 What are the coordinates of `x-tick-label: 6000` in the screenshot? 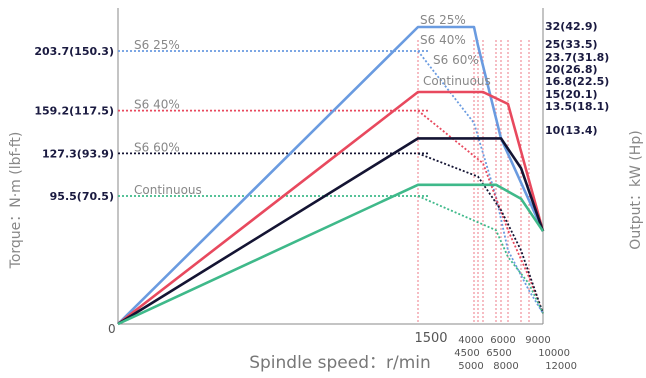 It's located at (502, 340).